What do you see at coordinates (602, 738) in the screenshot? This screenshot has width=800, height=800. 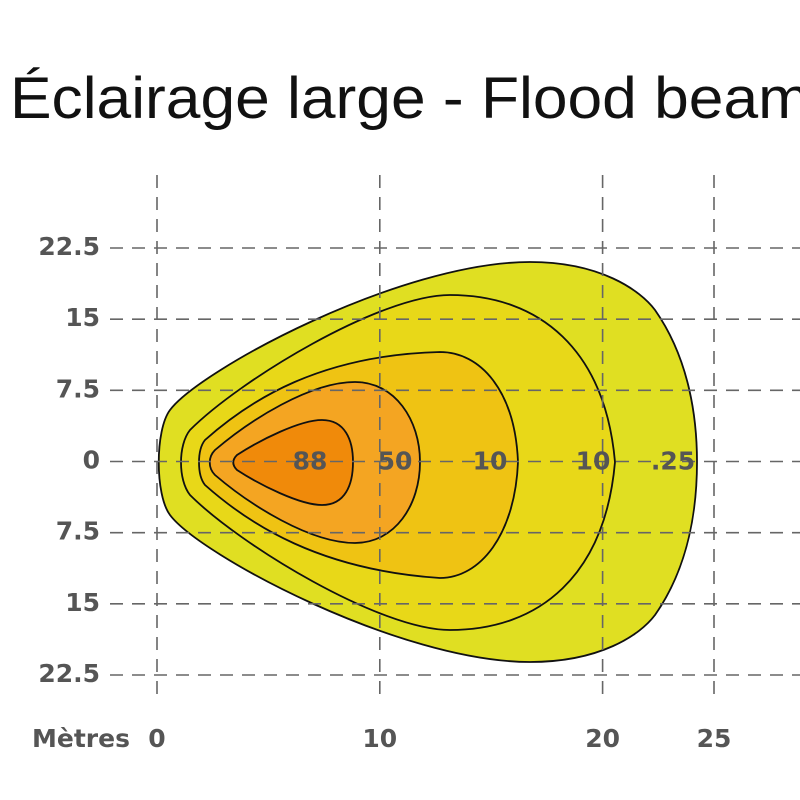 I see `x-tick-label: 20` at bounding box center [602, 738].